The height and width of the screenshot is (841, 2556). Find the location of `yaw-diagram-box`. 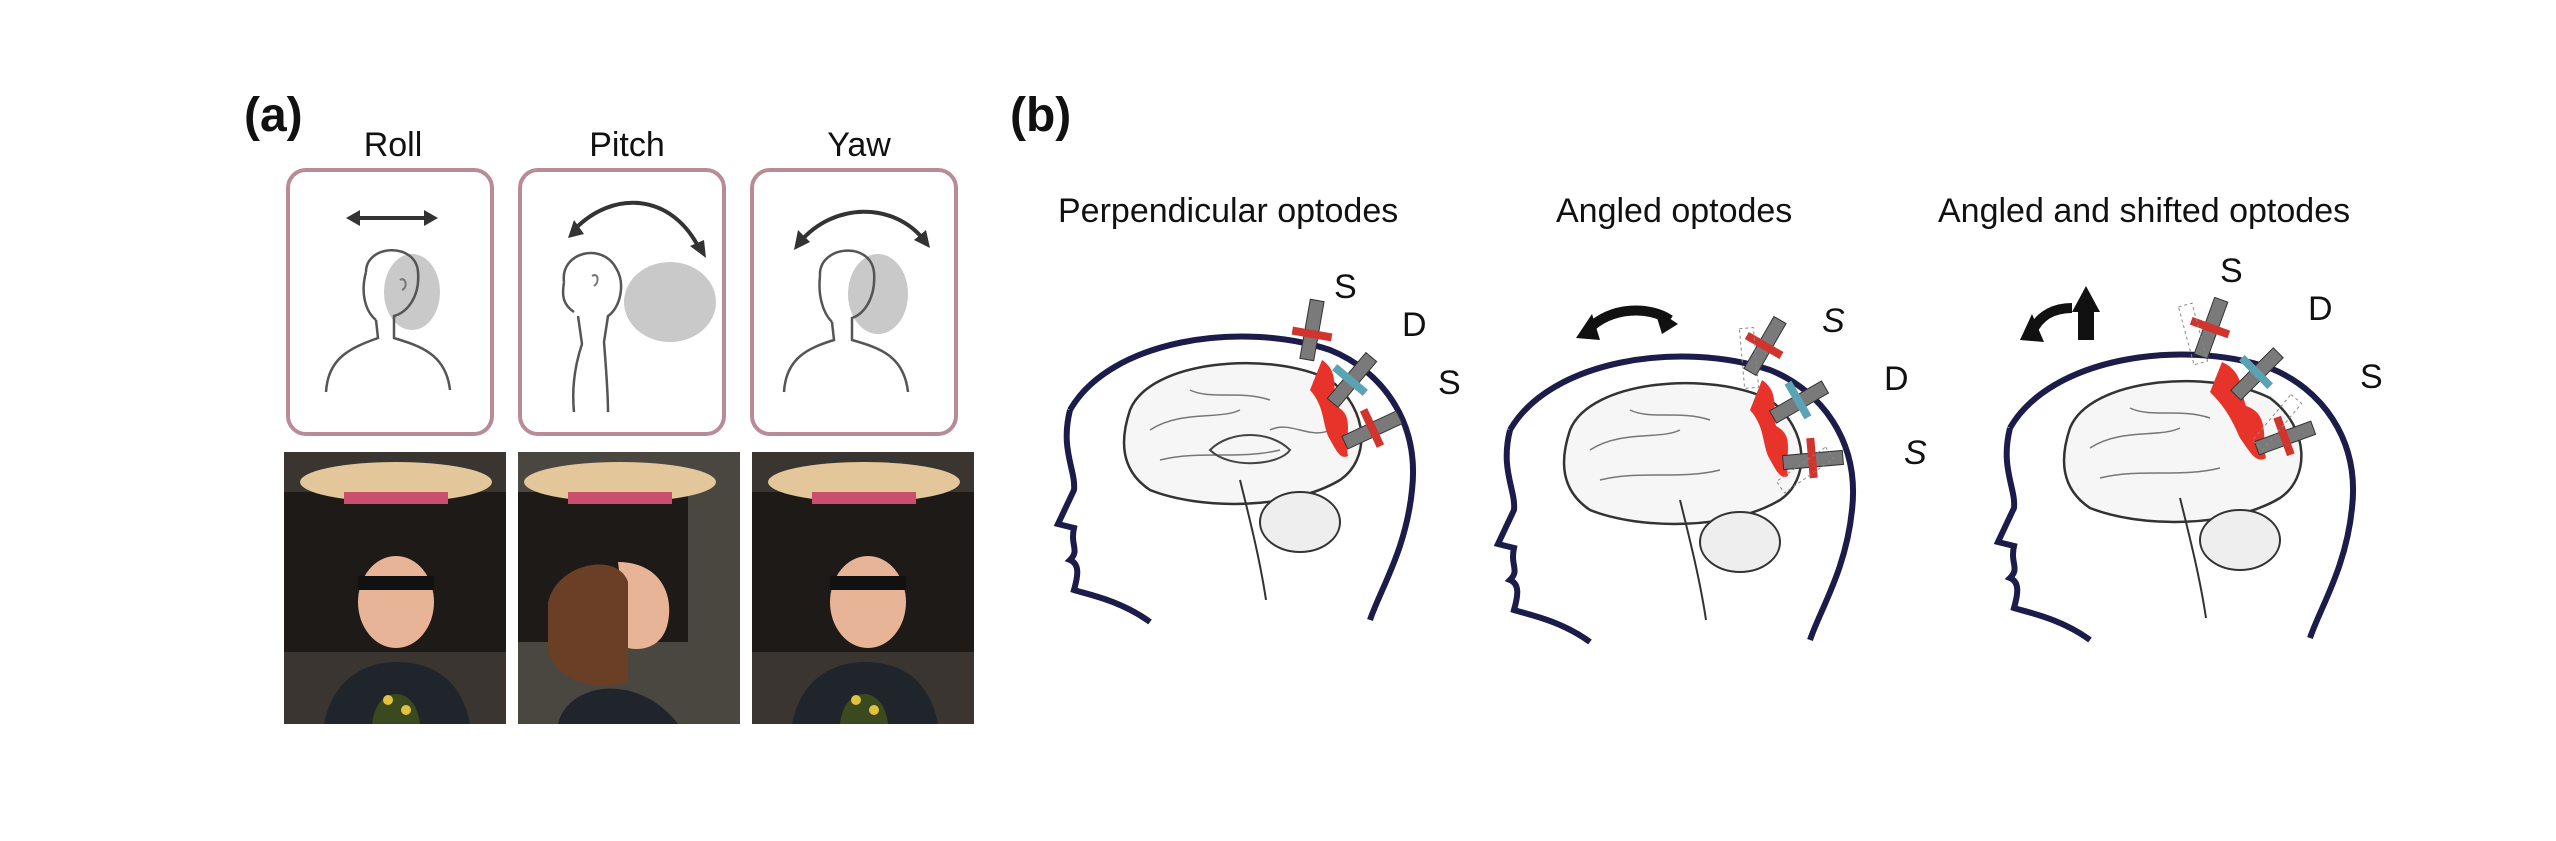

yaw-diagram-box is located at coordinates (854, 302).